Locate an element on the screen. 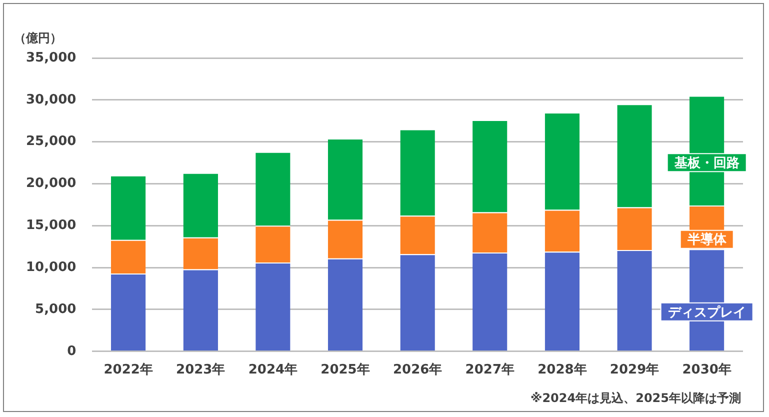 The height and width of the screenshot is (417, 769). x-tick-label: 2026年 is located at coordinates (417, 370).